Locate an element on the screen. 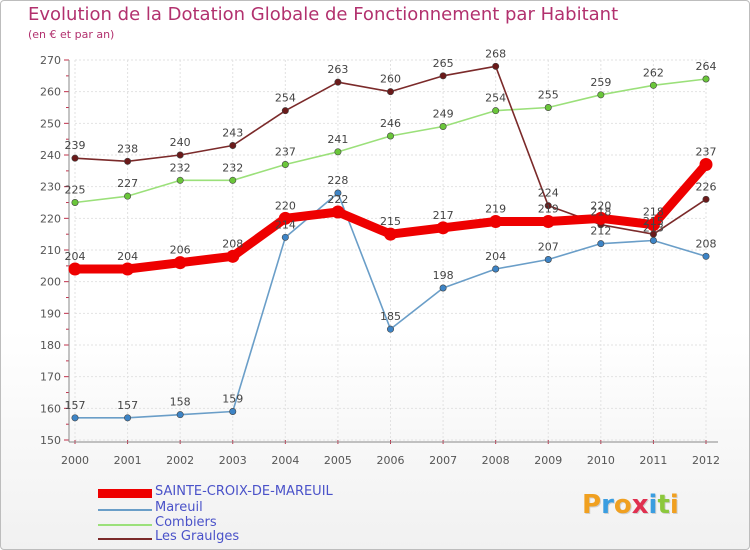  x-tick-label: 2001 is located at coordinates (128, 460).